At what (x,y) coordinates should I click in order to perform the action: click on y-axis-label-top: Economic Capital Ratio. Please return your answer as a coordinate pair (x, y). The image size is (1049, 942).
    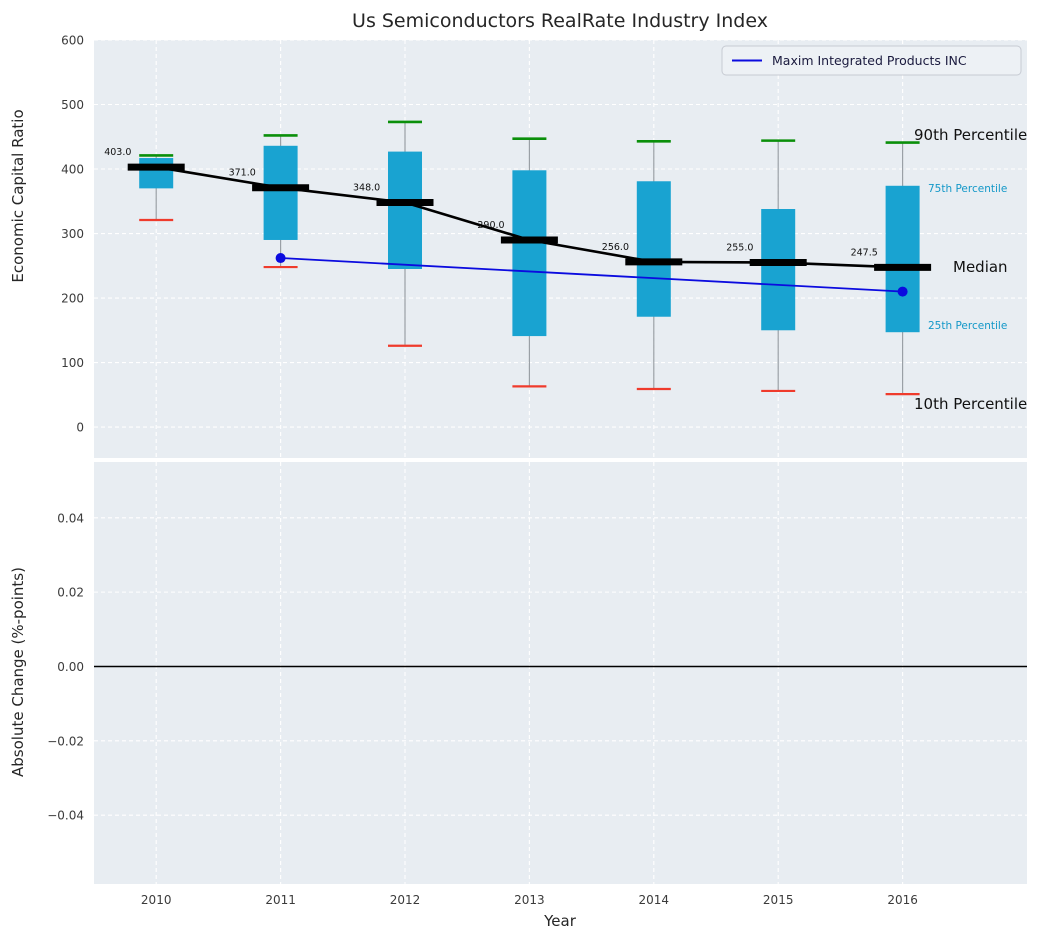
    Looking at the image, I should click on (18, 195).